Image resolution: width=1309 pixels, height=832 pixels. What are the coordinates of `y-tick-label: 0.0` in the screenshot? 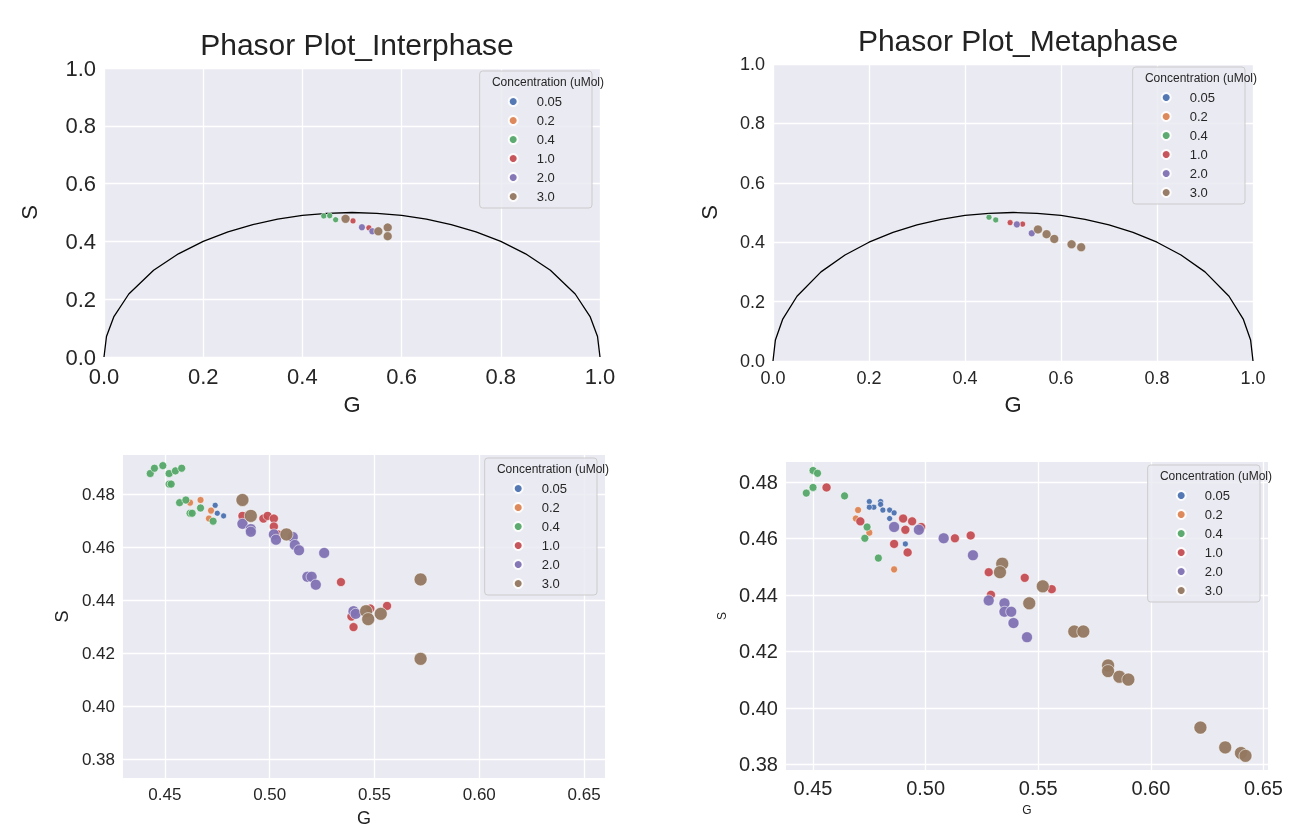 It's located at (80, 357).